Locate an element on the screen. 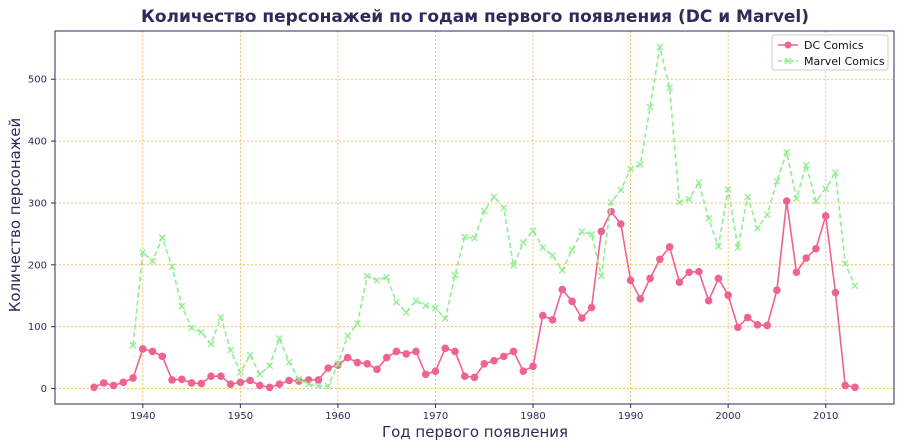  x-tick-label: 1990 is located at coordinates (630, 416).